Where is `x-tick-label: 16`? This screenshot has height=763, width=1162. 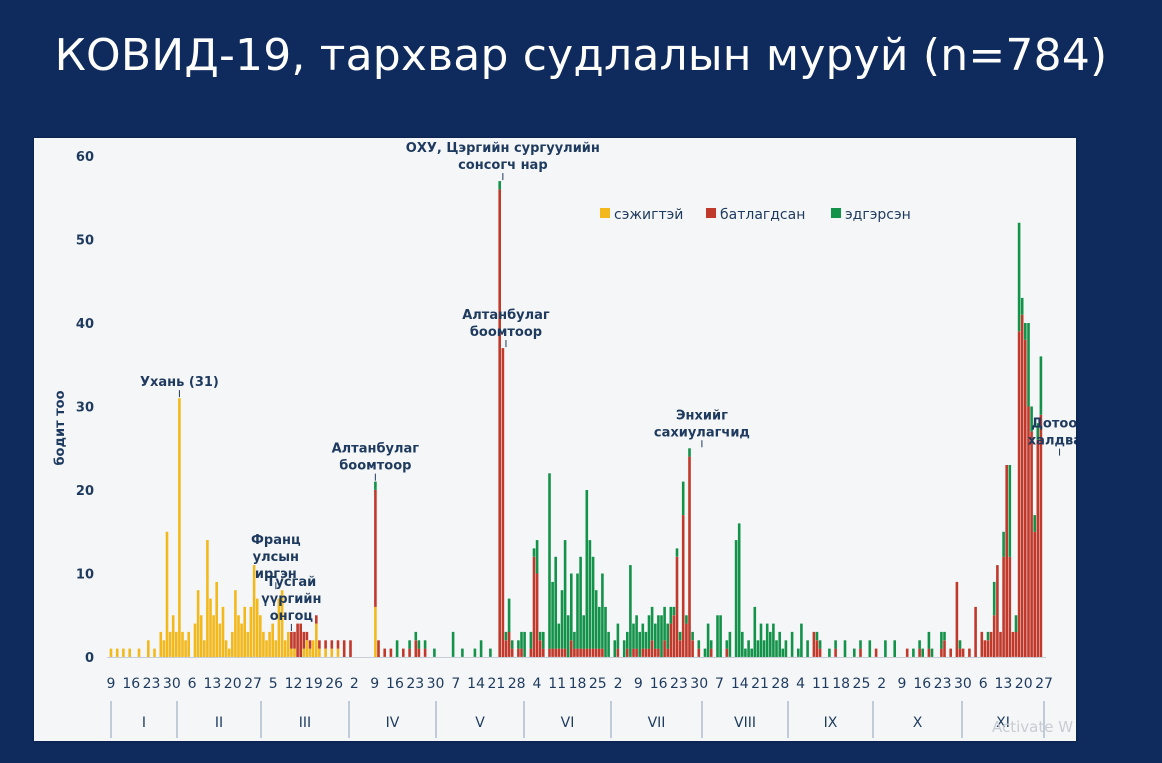 x-tick-label: 16 is located at coordinates (131, 684).